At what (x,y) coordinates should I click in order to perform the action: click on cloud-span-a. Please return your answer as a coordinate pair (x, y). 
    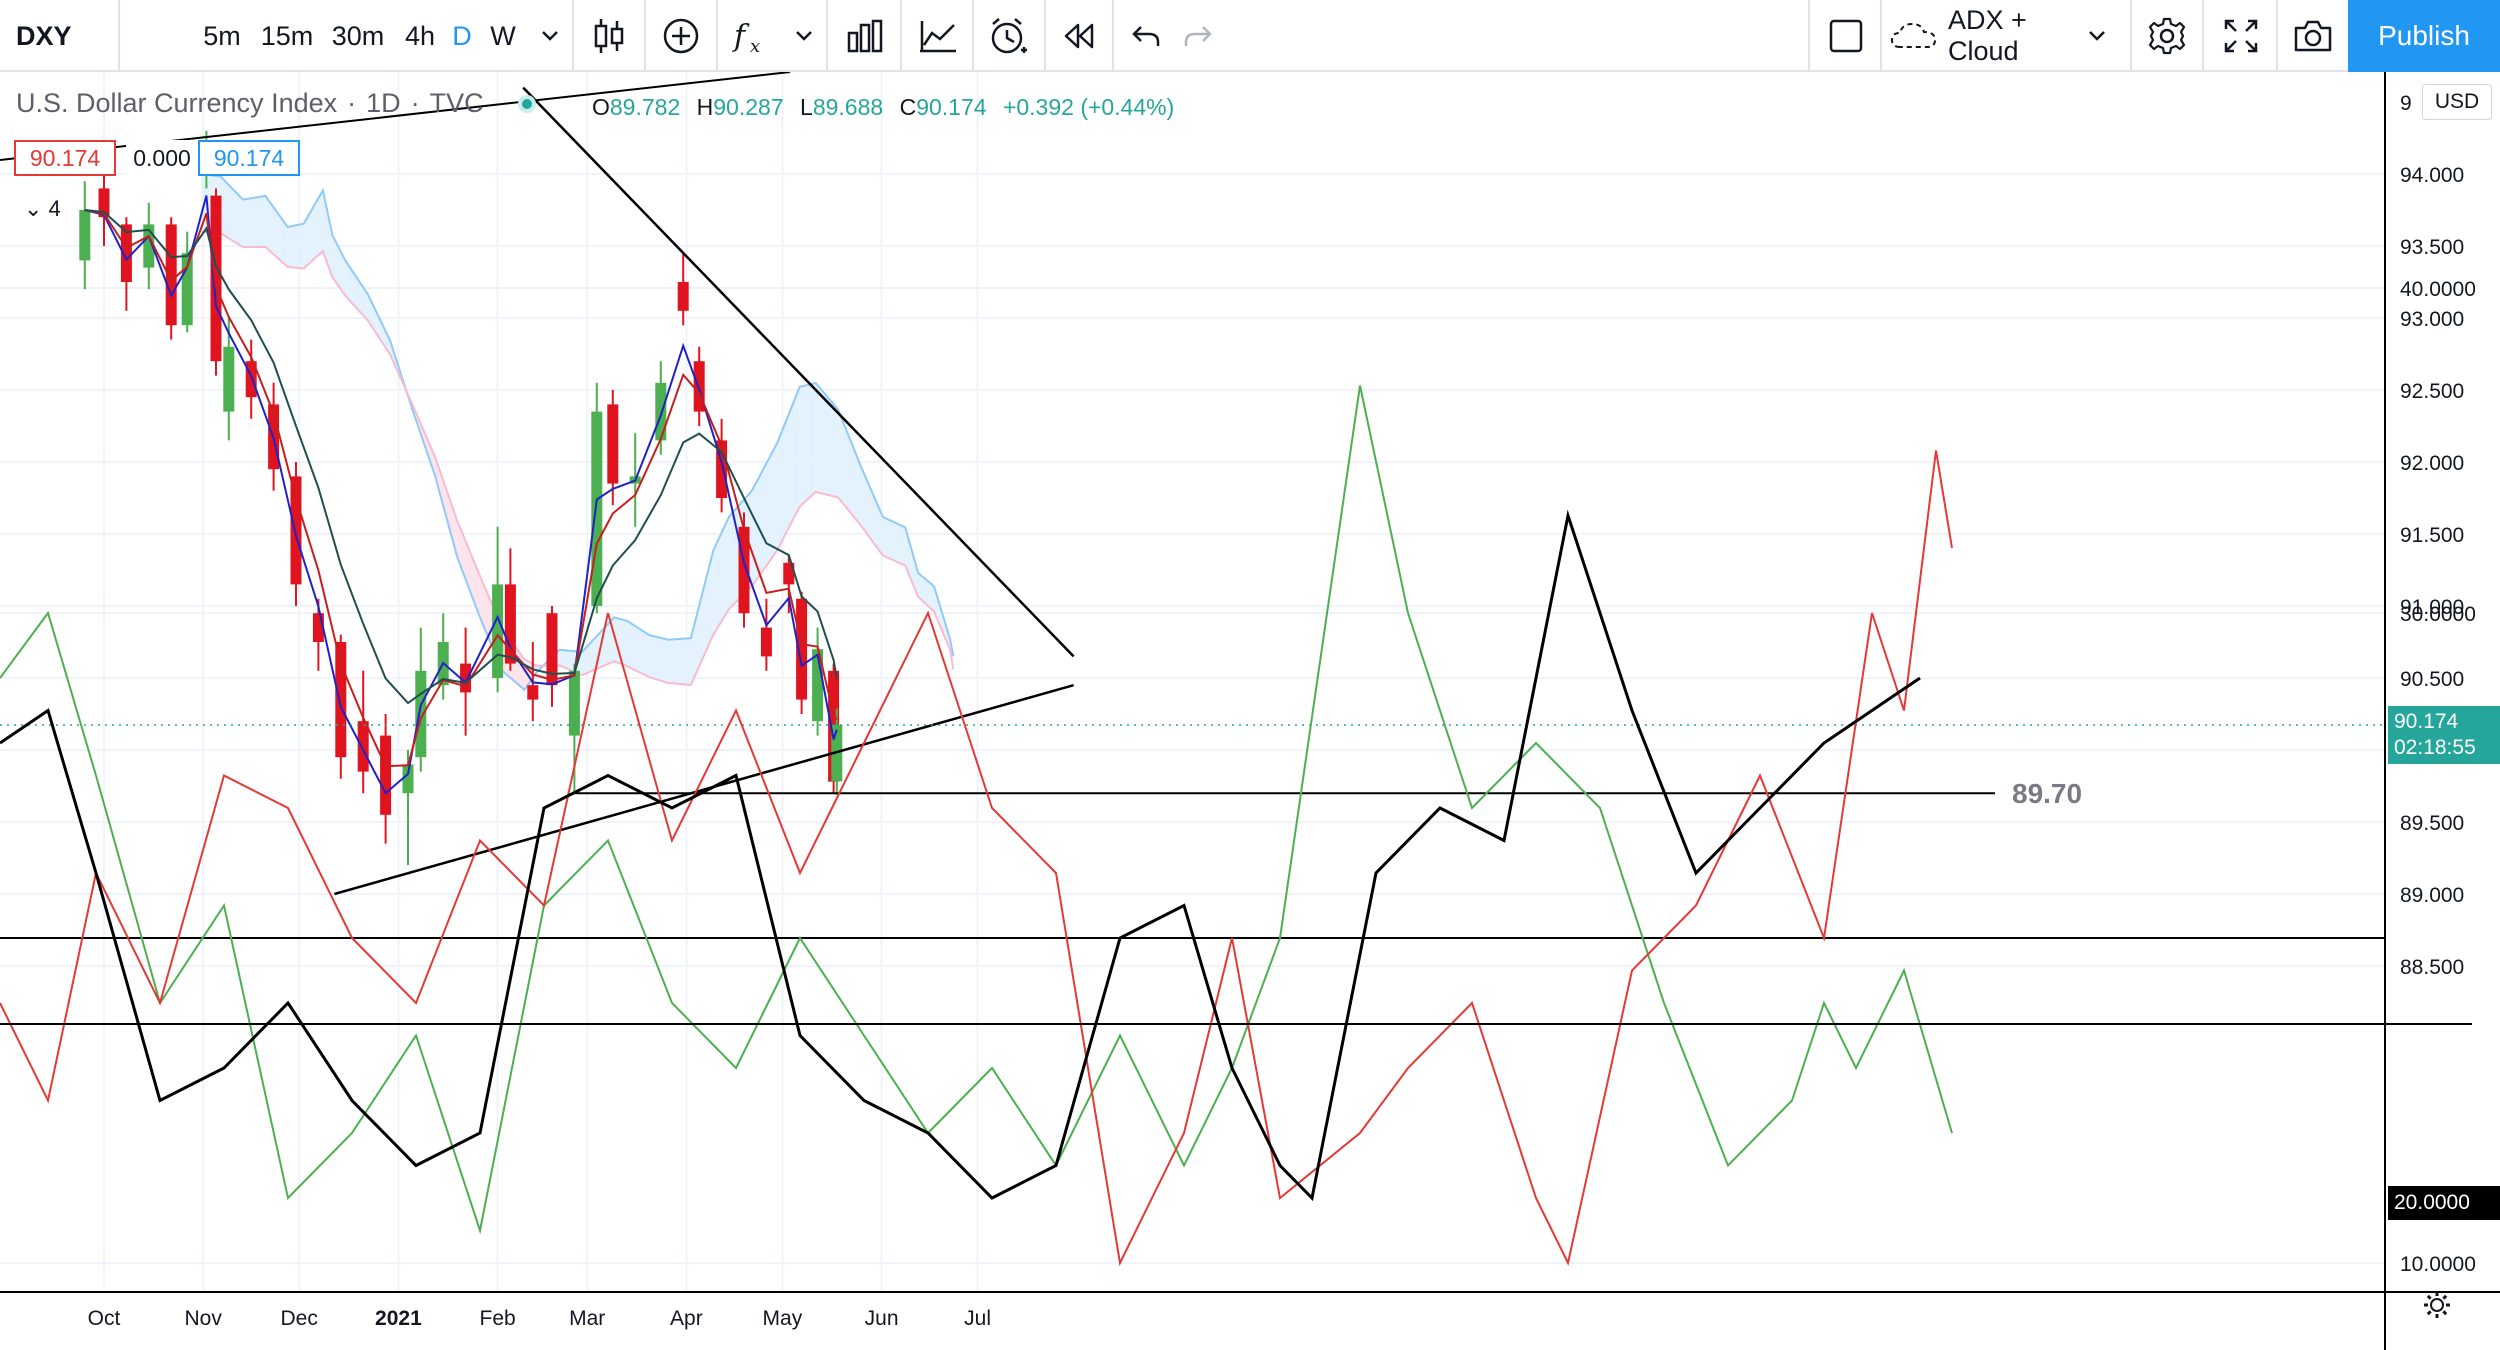
    Looking at the image, I should click on (578, 432).